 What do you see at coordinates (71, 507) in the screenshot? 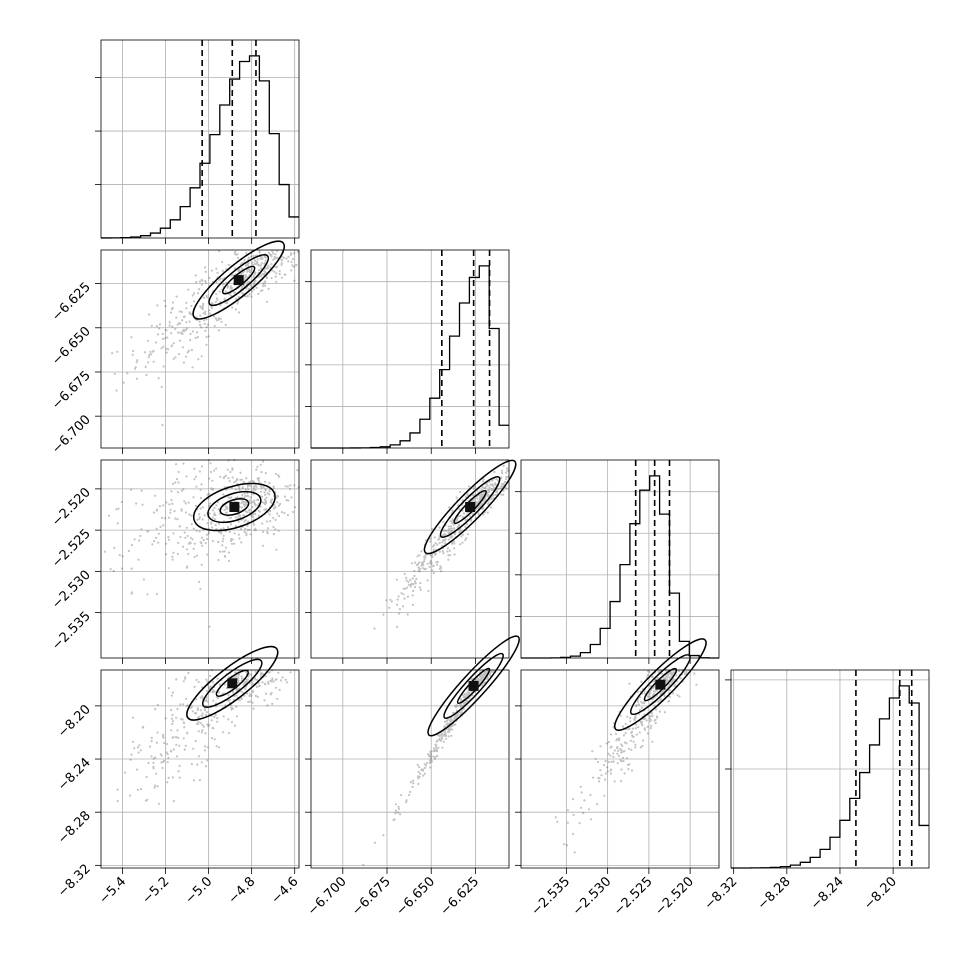
I see `y-tick-label-2-3: −2.520` at bounding box center [71, 507].